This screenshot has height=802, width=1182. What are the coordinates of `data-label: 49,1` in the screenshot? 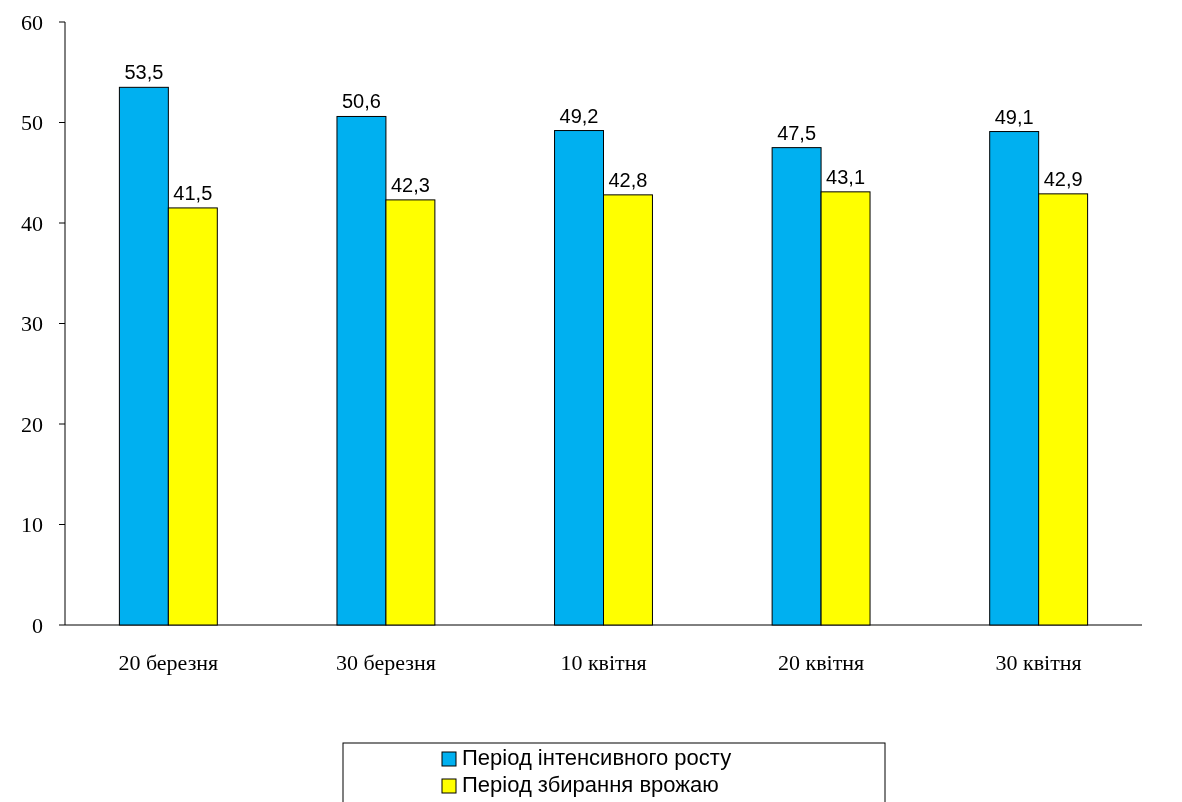 It's located at (1014, 116).